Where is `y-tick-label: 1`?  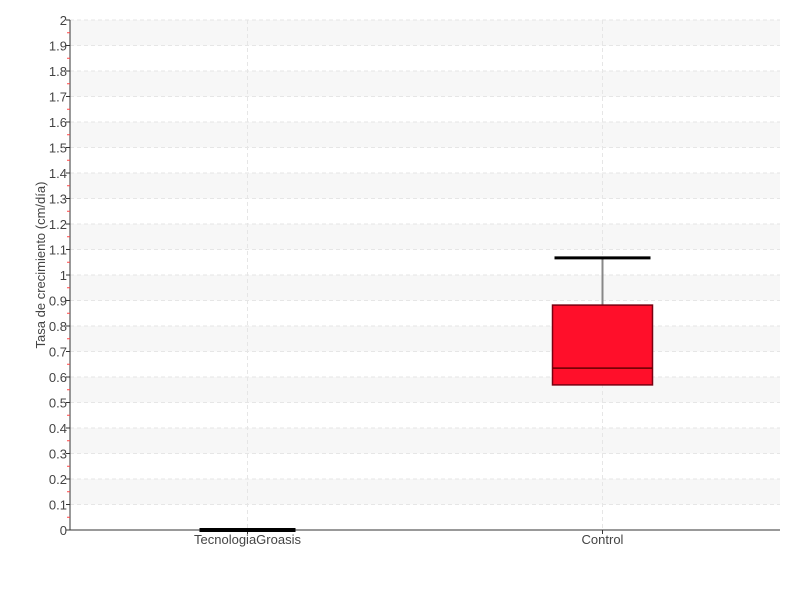 y-tick-label: 1 is located at coordinates (63, 275).